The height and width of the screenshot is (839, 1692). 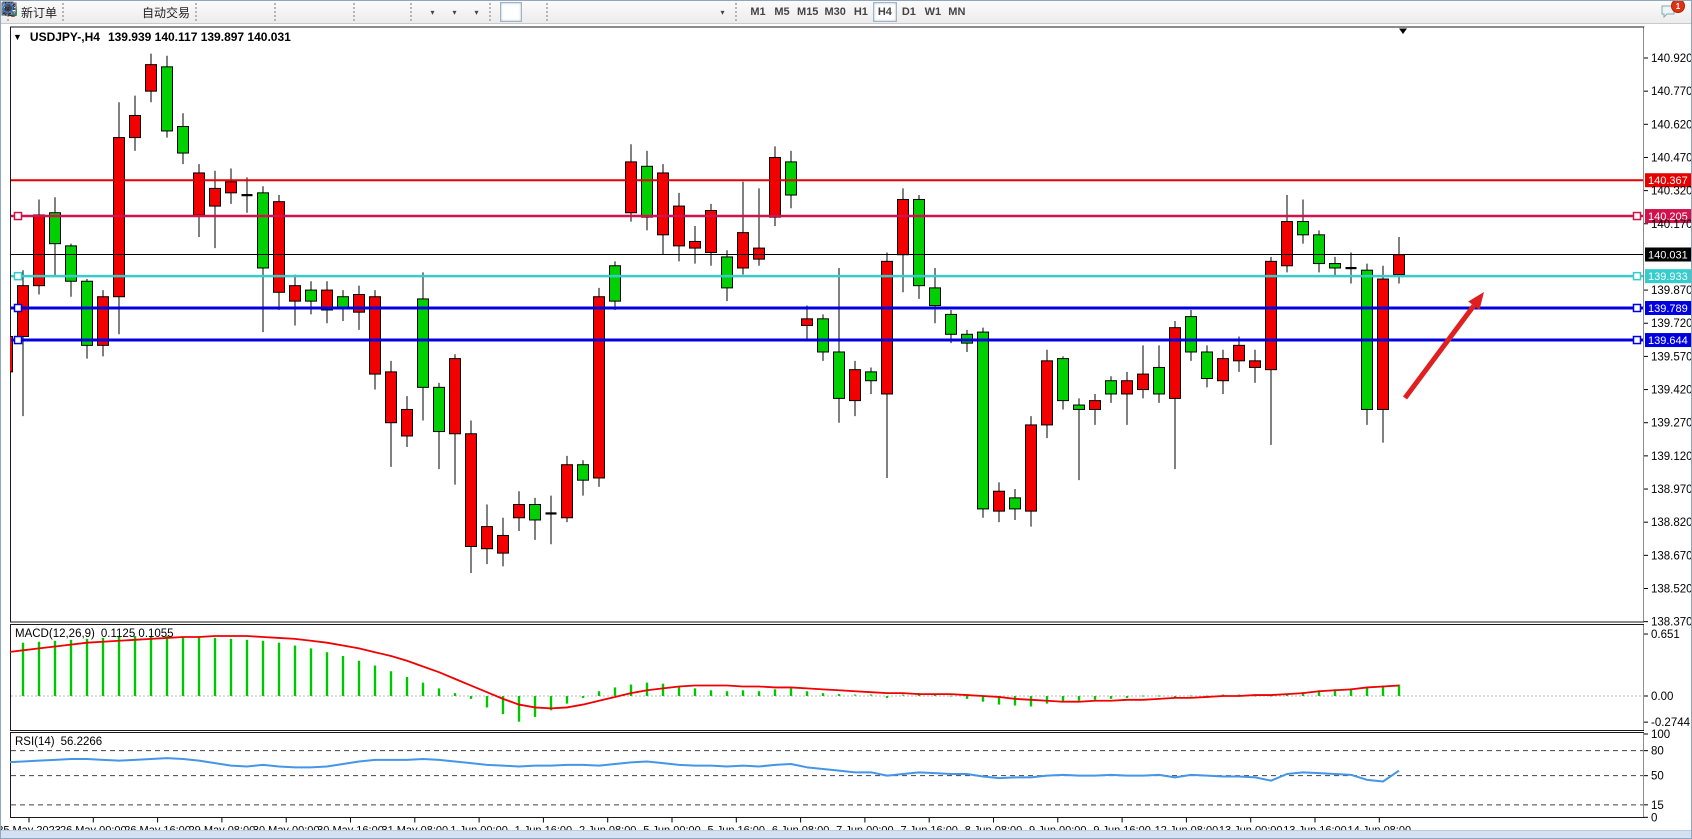 What do you see at coordinates (782, 12) in the screenshot?
I see `tab-timeframe-m5: M5` at bounding box center [782, 12].